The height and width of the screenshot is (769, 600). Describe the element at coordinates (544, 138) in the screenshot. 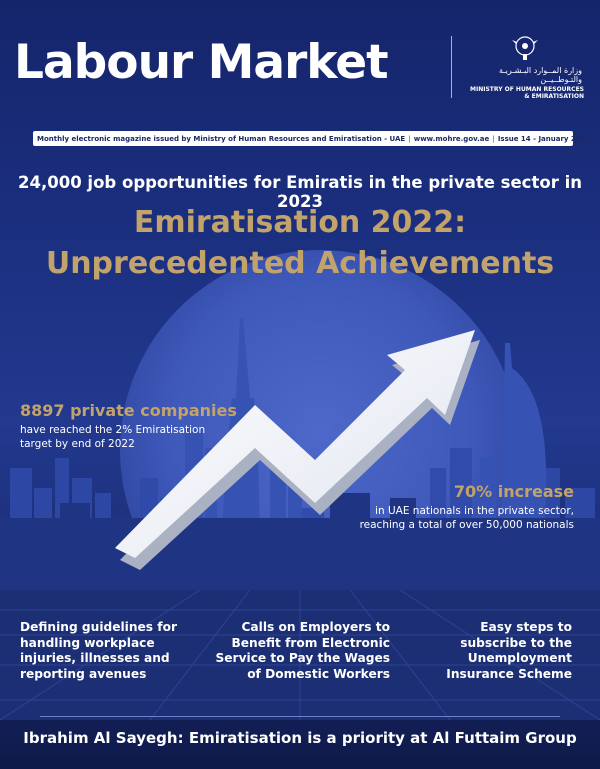

I see `issue-number: Issue 14 - January 2023` at that location.